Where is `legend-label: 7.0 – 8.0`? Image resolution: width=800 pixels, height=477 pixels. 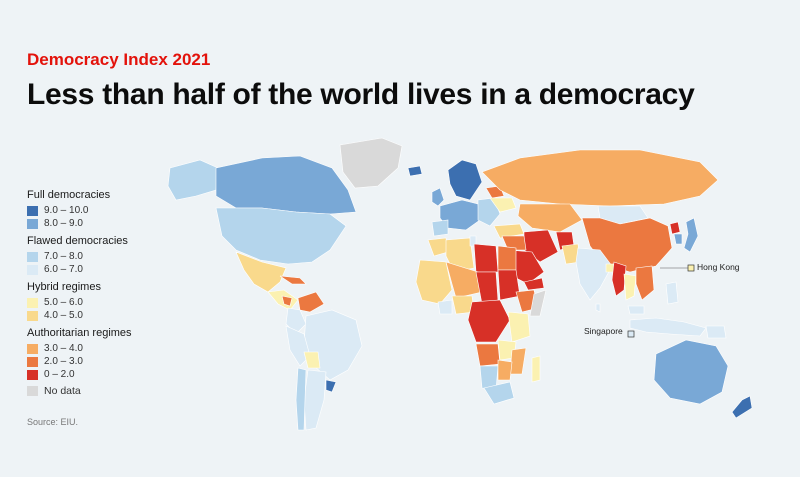
legend-label: 7.0 – 8.0 is located at coordinates (63, 256).